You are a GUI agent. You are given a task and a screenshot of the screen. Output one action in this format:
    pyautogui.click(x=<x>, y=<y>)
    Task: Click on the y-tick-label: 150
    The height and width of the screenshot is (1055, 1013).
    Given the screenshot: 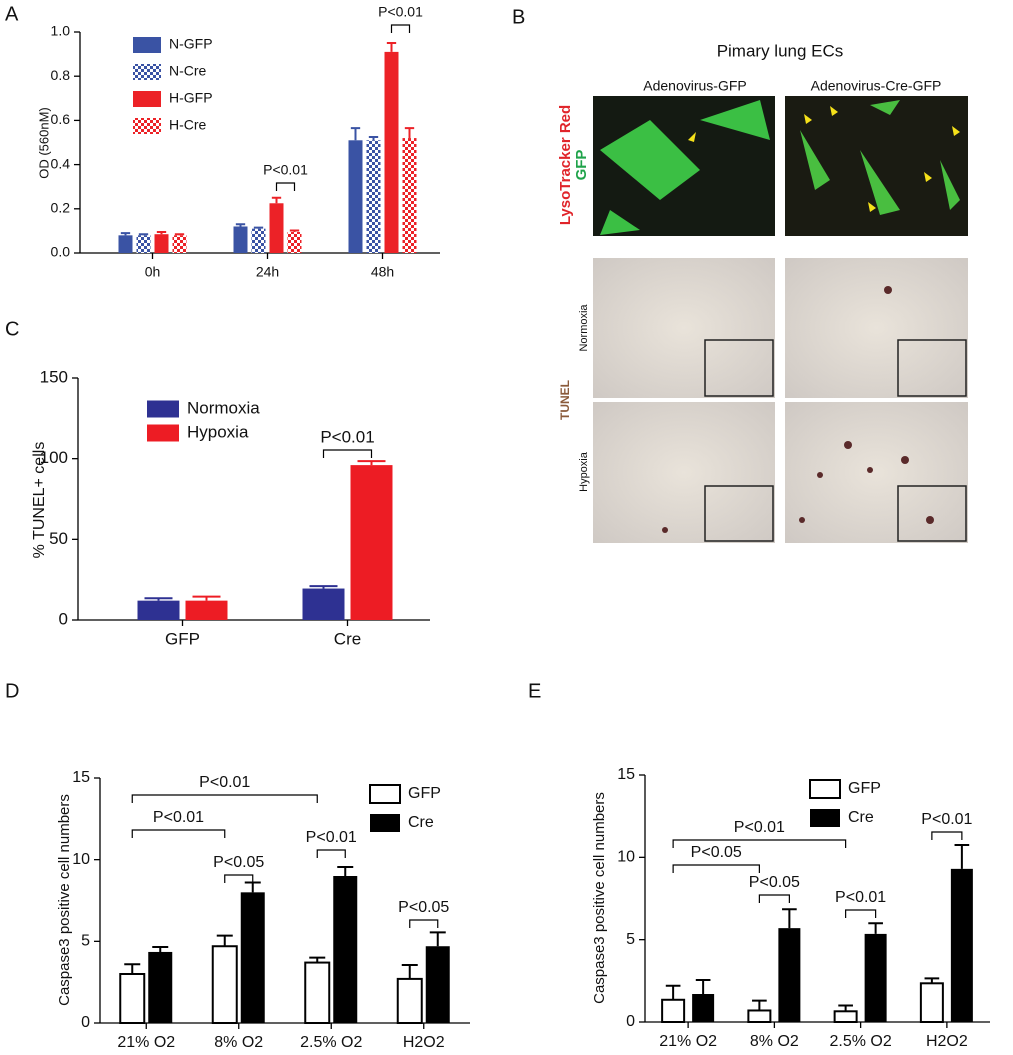 What is the action you would take?
    pyautogui.click(x=54, y=376)
    